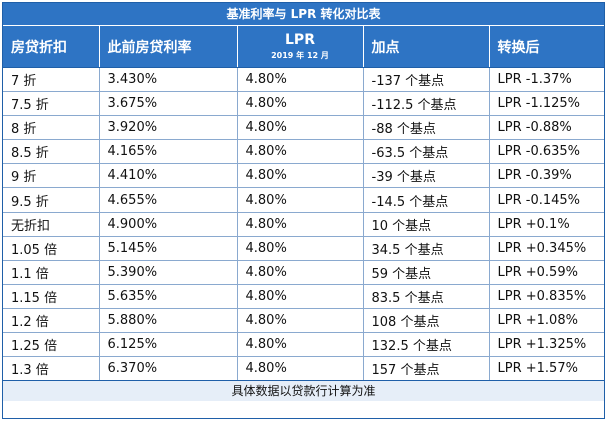 The image size is (607, 421). I want to click on table-row: 1.3 倍 6.370% 4.80% 157 个基点 LPR +1.57%, so click(303, 369).